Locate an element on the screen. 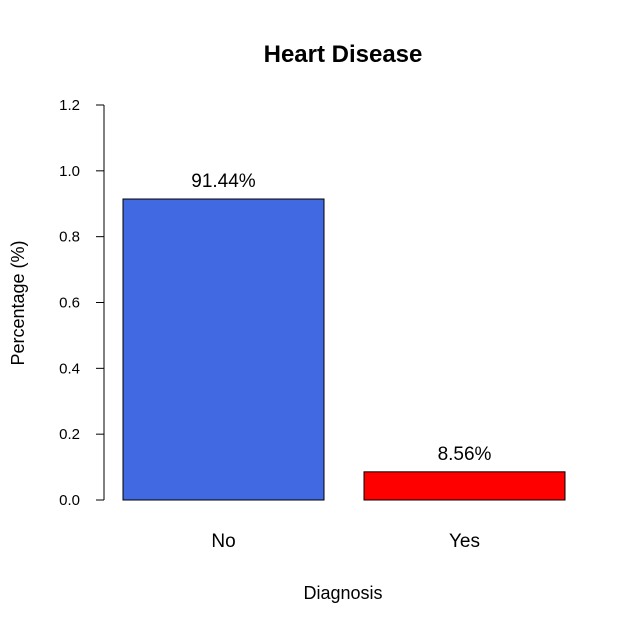 This screenshot has height=632, width=638. y-tick-label: 0.6 is located at coordinates (69, 303).